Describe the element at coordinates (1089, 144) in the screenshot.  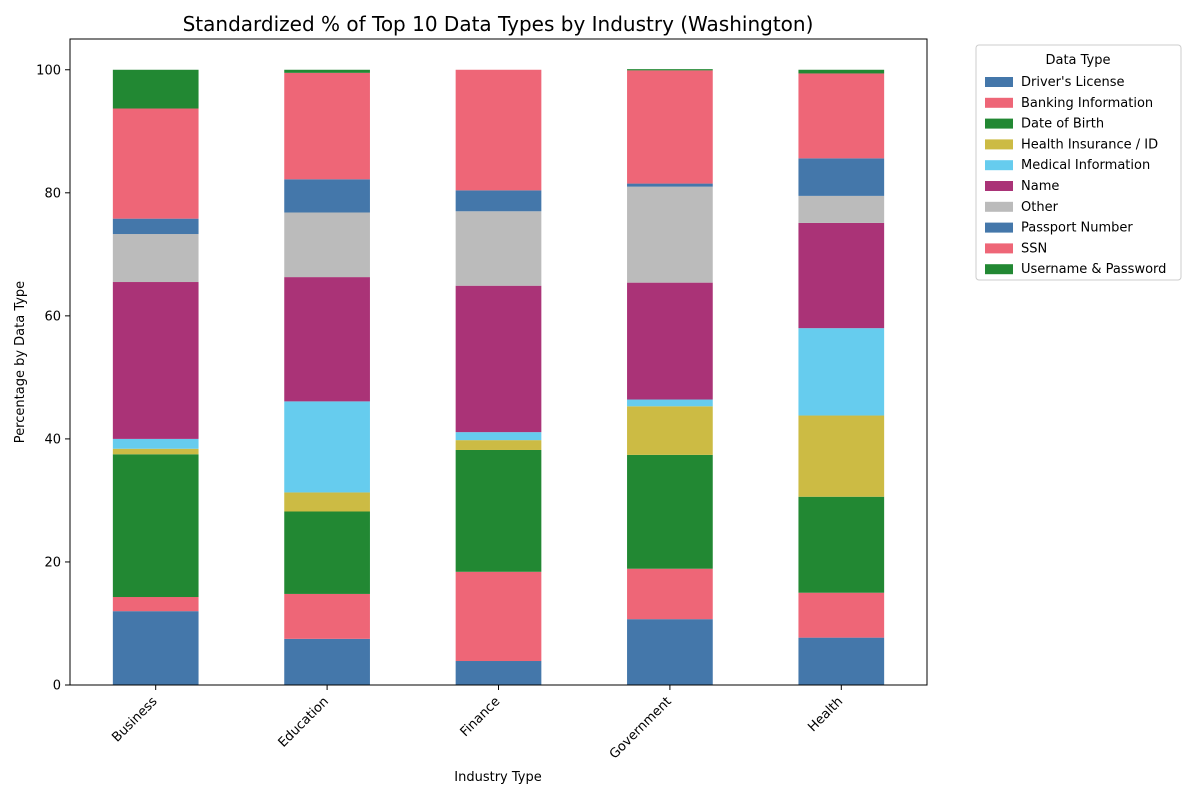
I see `legend-label: Health Insurance / ID` at that location.